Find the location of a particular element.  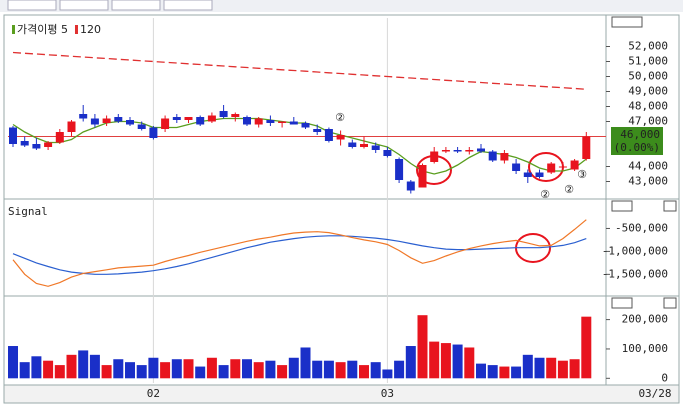

y-tick-label: 49,000 is located at coordinates (648, 91).